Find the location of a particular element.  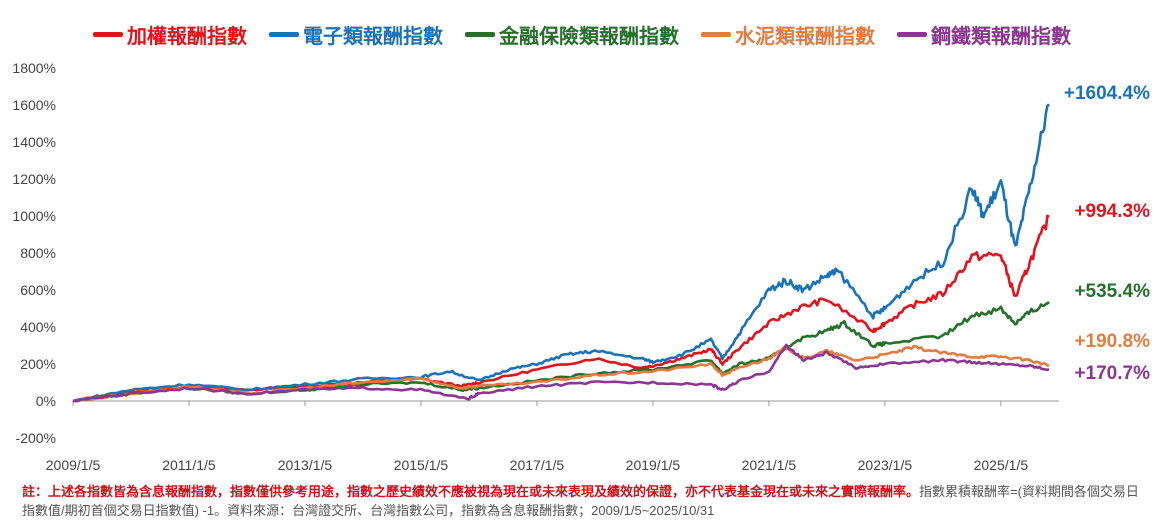

y-tick-label: 200% is located at coordinates (38, 364).